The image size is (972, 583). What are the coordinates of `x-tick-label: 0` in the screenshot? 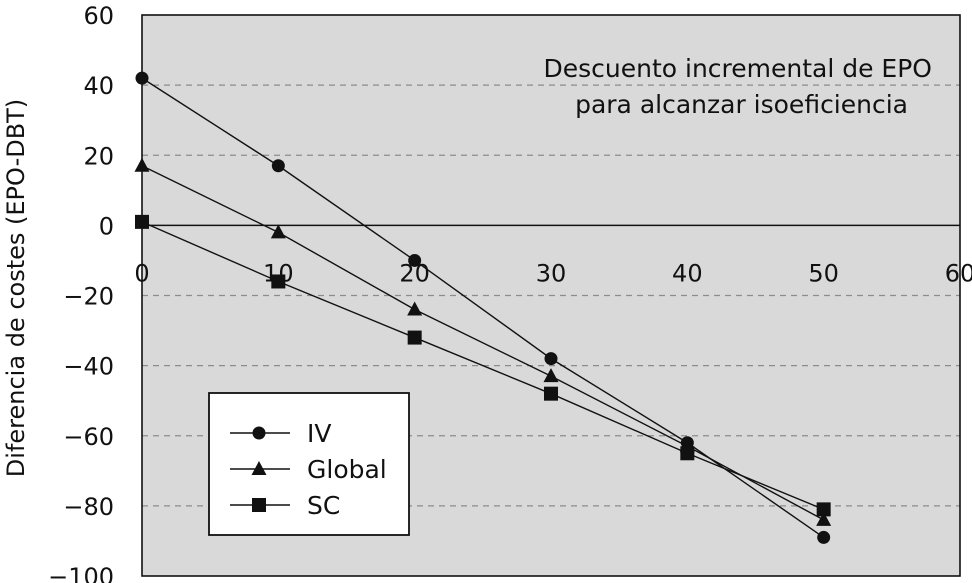 It's located at (141, 273).